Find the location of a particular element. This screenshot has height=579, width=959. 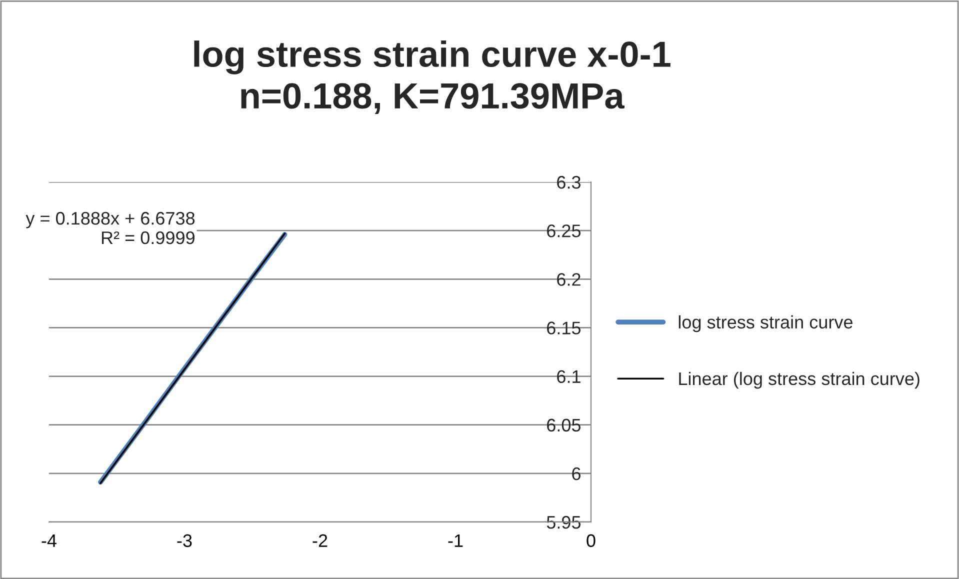

legend-label: log stress strain curve is located at coordinates (765, 323).